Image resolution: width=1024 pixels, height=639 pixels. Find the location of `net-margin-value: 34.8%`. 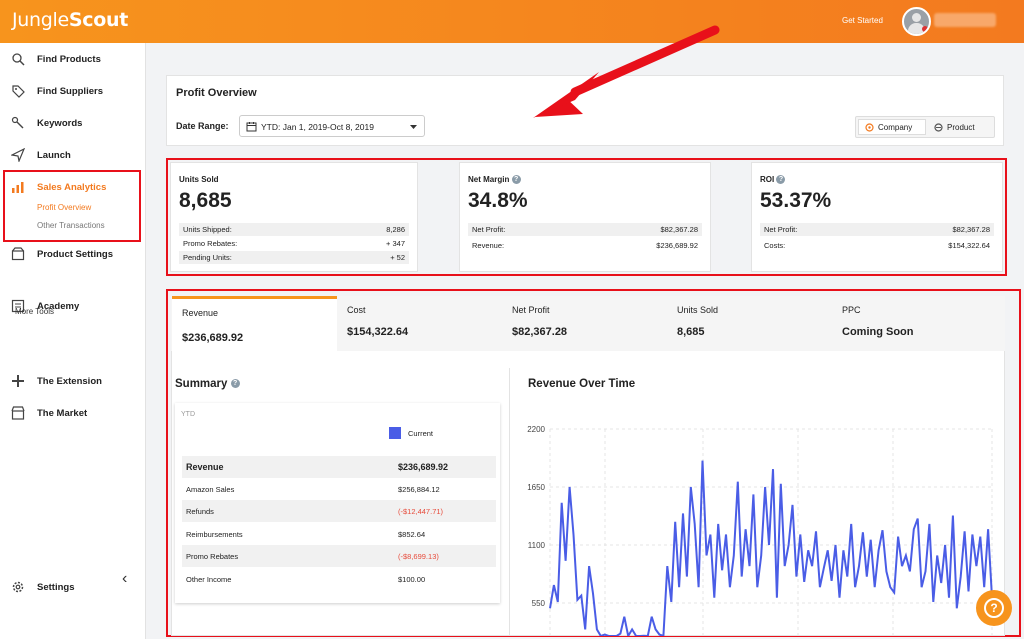

net-margin-value: 34.8% is located at coordinates (498, 200).